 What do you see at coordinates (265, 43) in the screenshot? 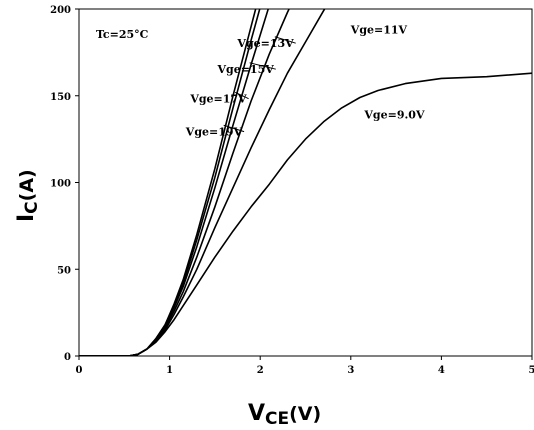
I see `series-label-vge-13v: Vge=13V` at bounding box center [265, 43].